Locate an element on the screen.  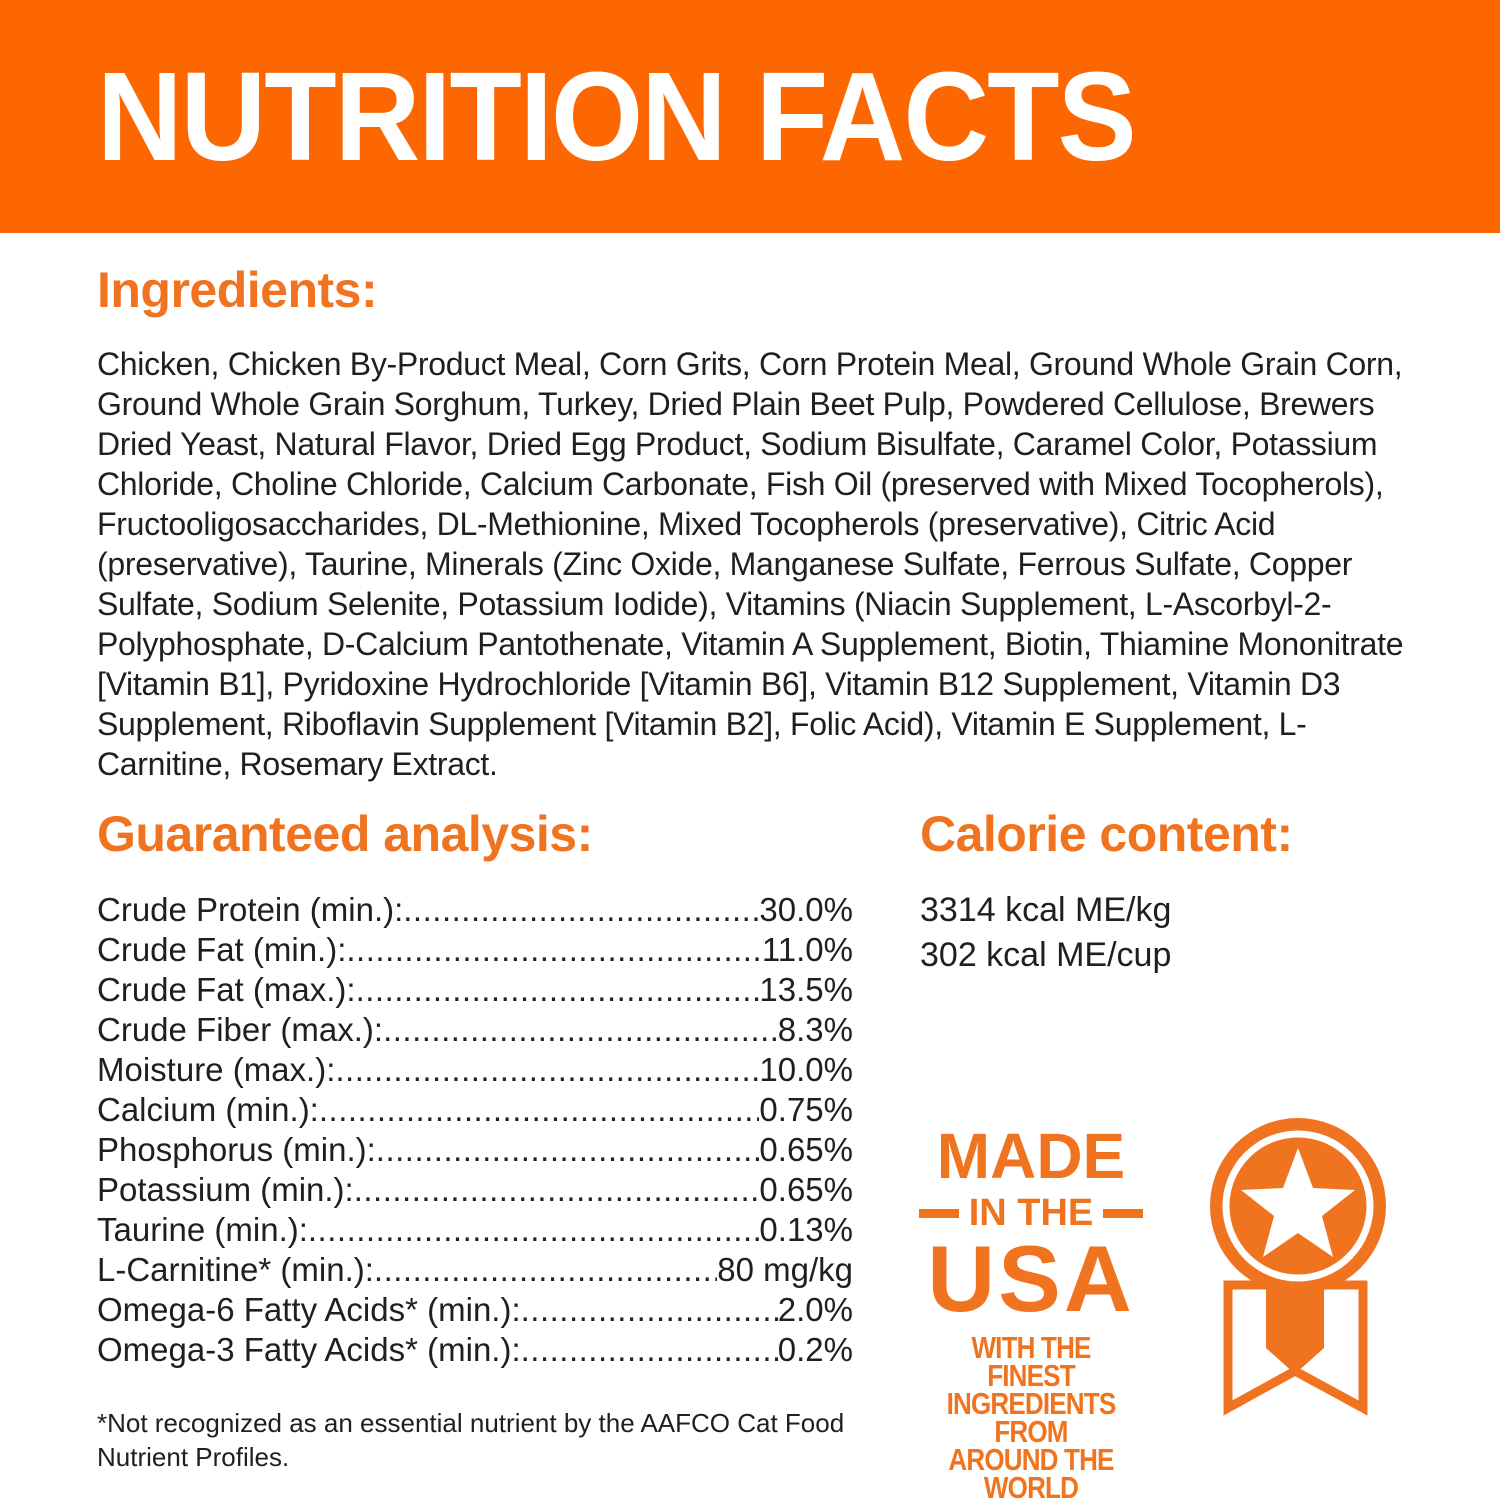
dash-left is located at coordinates (938, 1213).